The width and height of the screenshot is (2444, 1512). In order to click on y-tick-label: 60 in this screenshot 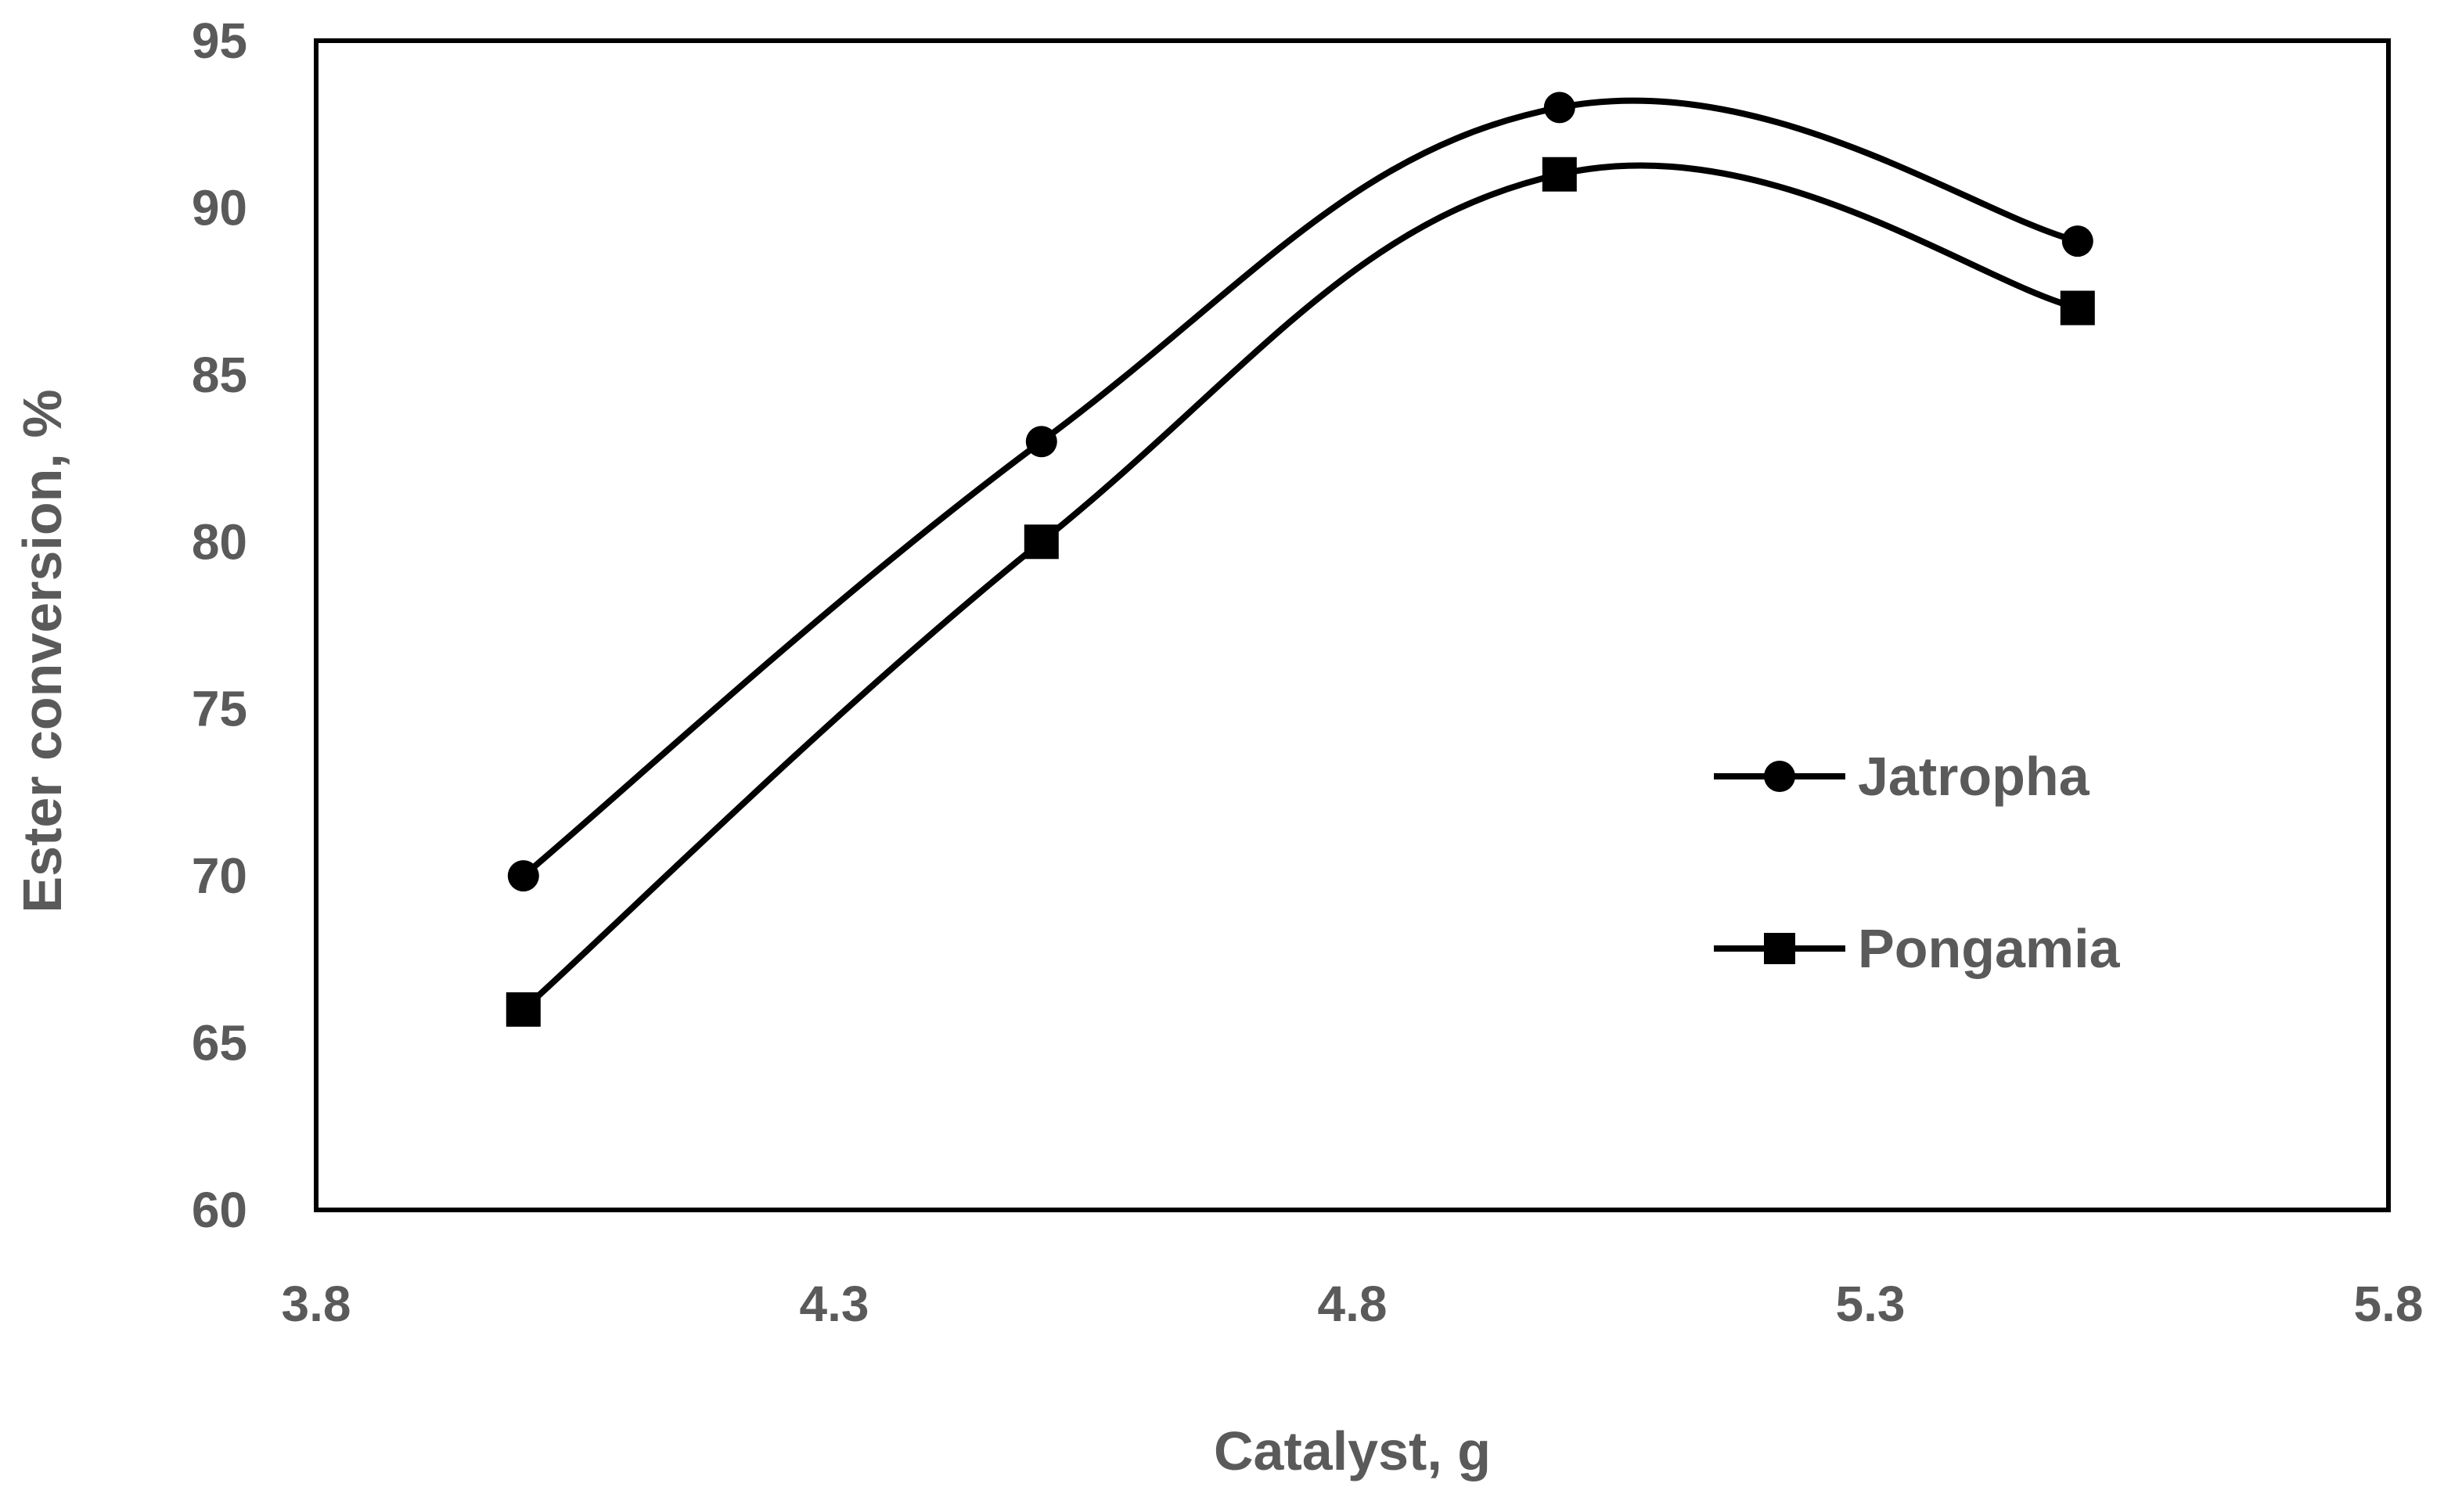, I will do `click(219, 1210)`.